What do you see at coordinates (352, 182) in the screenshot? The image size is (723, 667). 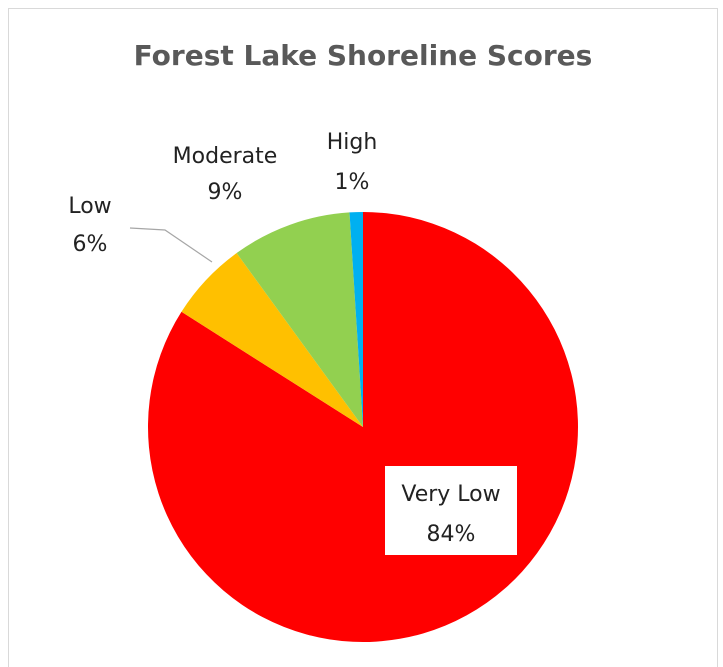 I see `slice-value: 1%` at bounding box center [352, 182].